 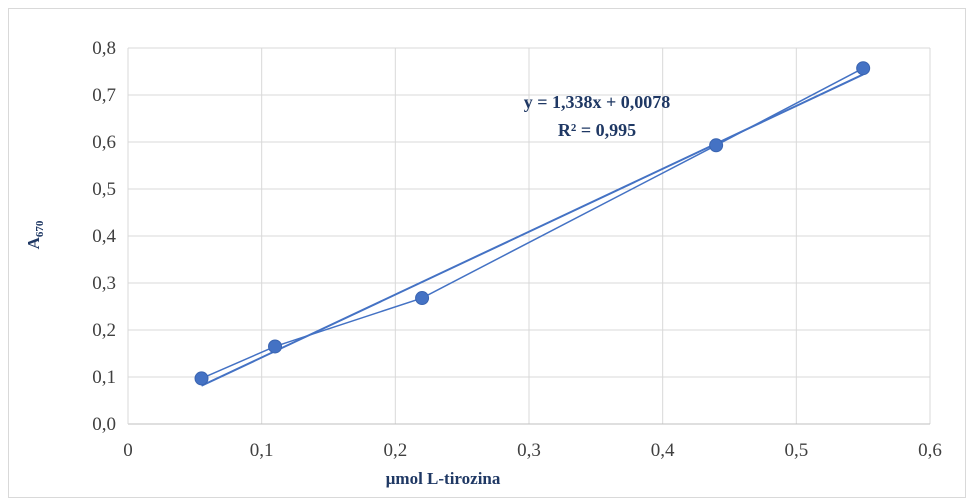 I want to click on trendline-equation: y = 1,338x + 0,0078, so click(x=597, y=102).